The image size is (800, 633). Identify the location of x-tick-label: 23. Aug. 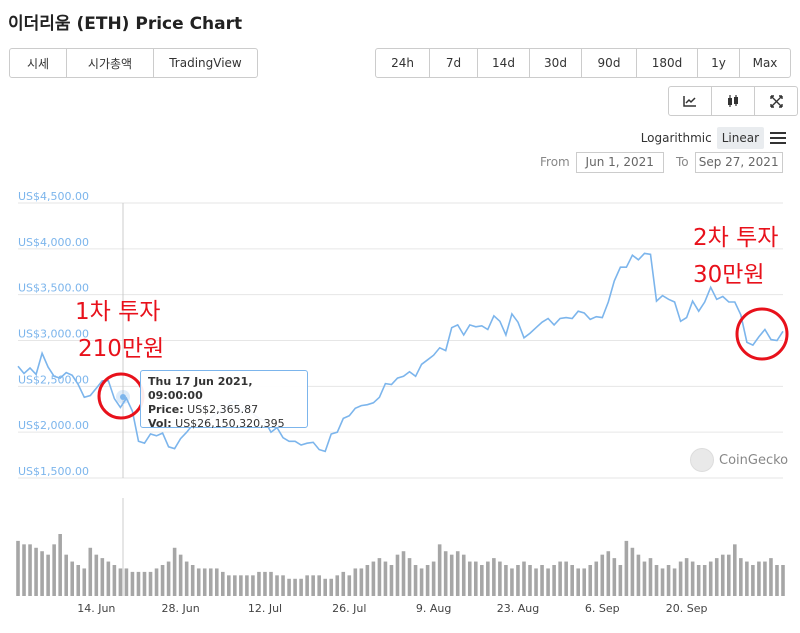
(518, 608).